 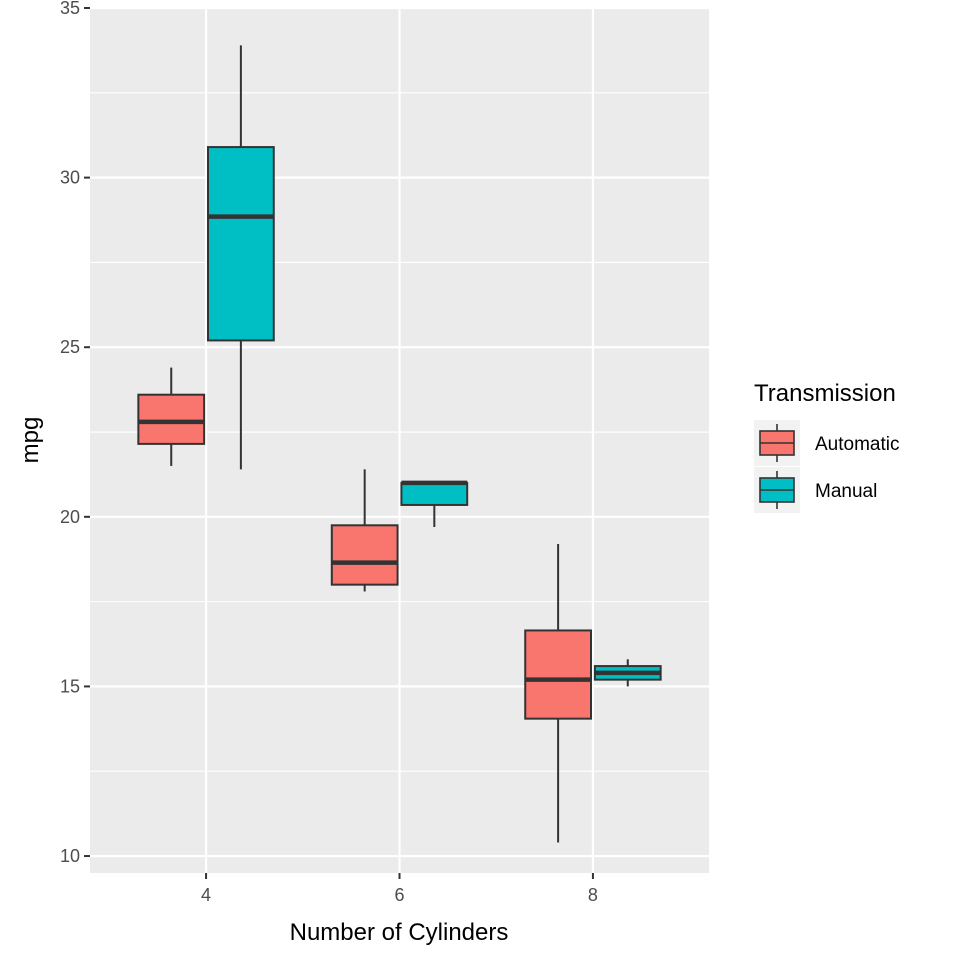 I want to click on x-axis: 4 6 8, so click(x=399, y=889).